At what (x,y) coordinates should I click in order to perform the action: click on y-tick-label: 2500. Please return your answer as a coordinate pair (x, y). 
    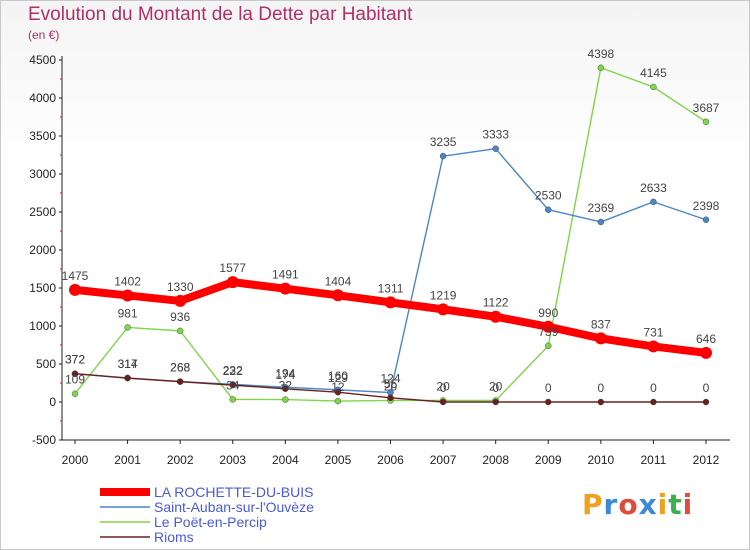
    Looking at the image, I should click on (42, 212).